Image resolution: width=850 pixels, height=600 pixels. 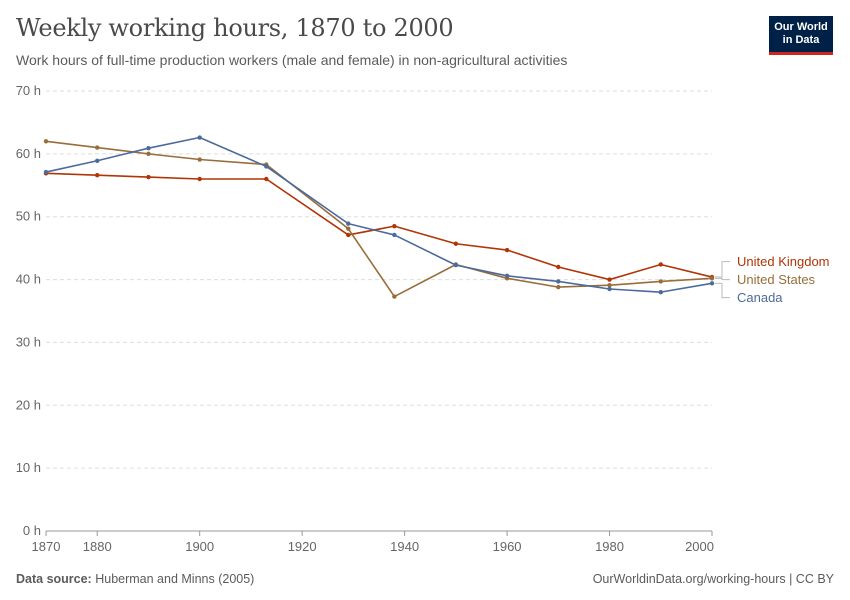 What do you see at coordinates (722, 279) in the screenshot?
I see `legend-connector-united-states` at bounding box center [722, 279].